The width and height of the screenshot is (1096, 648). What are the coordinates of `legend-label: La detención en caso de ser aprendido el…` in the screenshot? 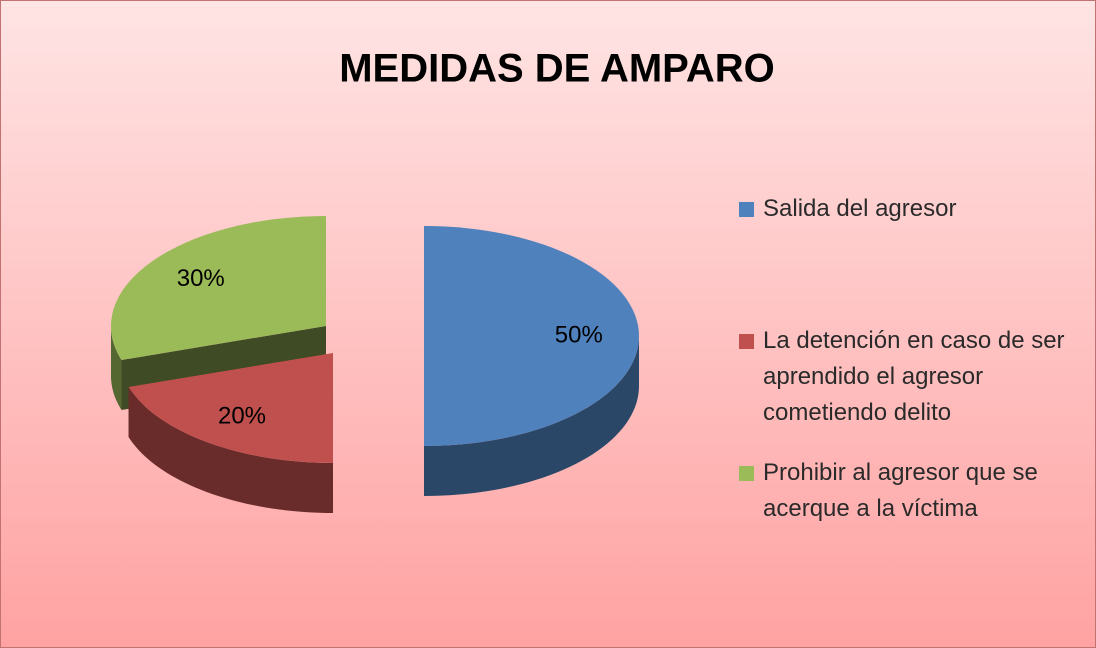 It's located at (914, 376).